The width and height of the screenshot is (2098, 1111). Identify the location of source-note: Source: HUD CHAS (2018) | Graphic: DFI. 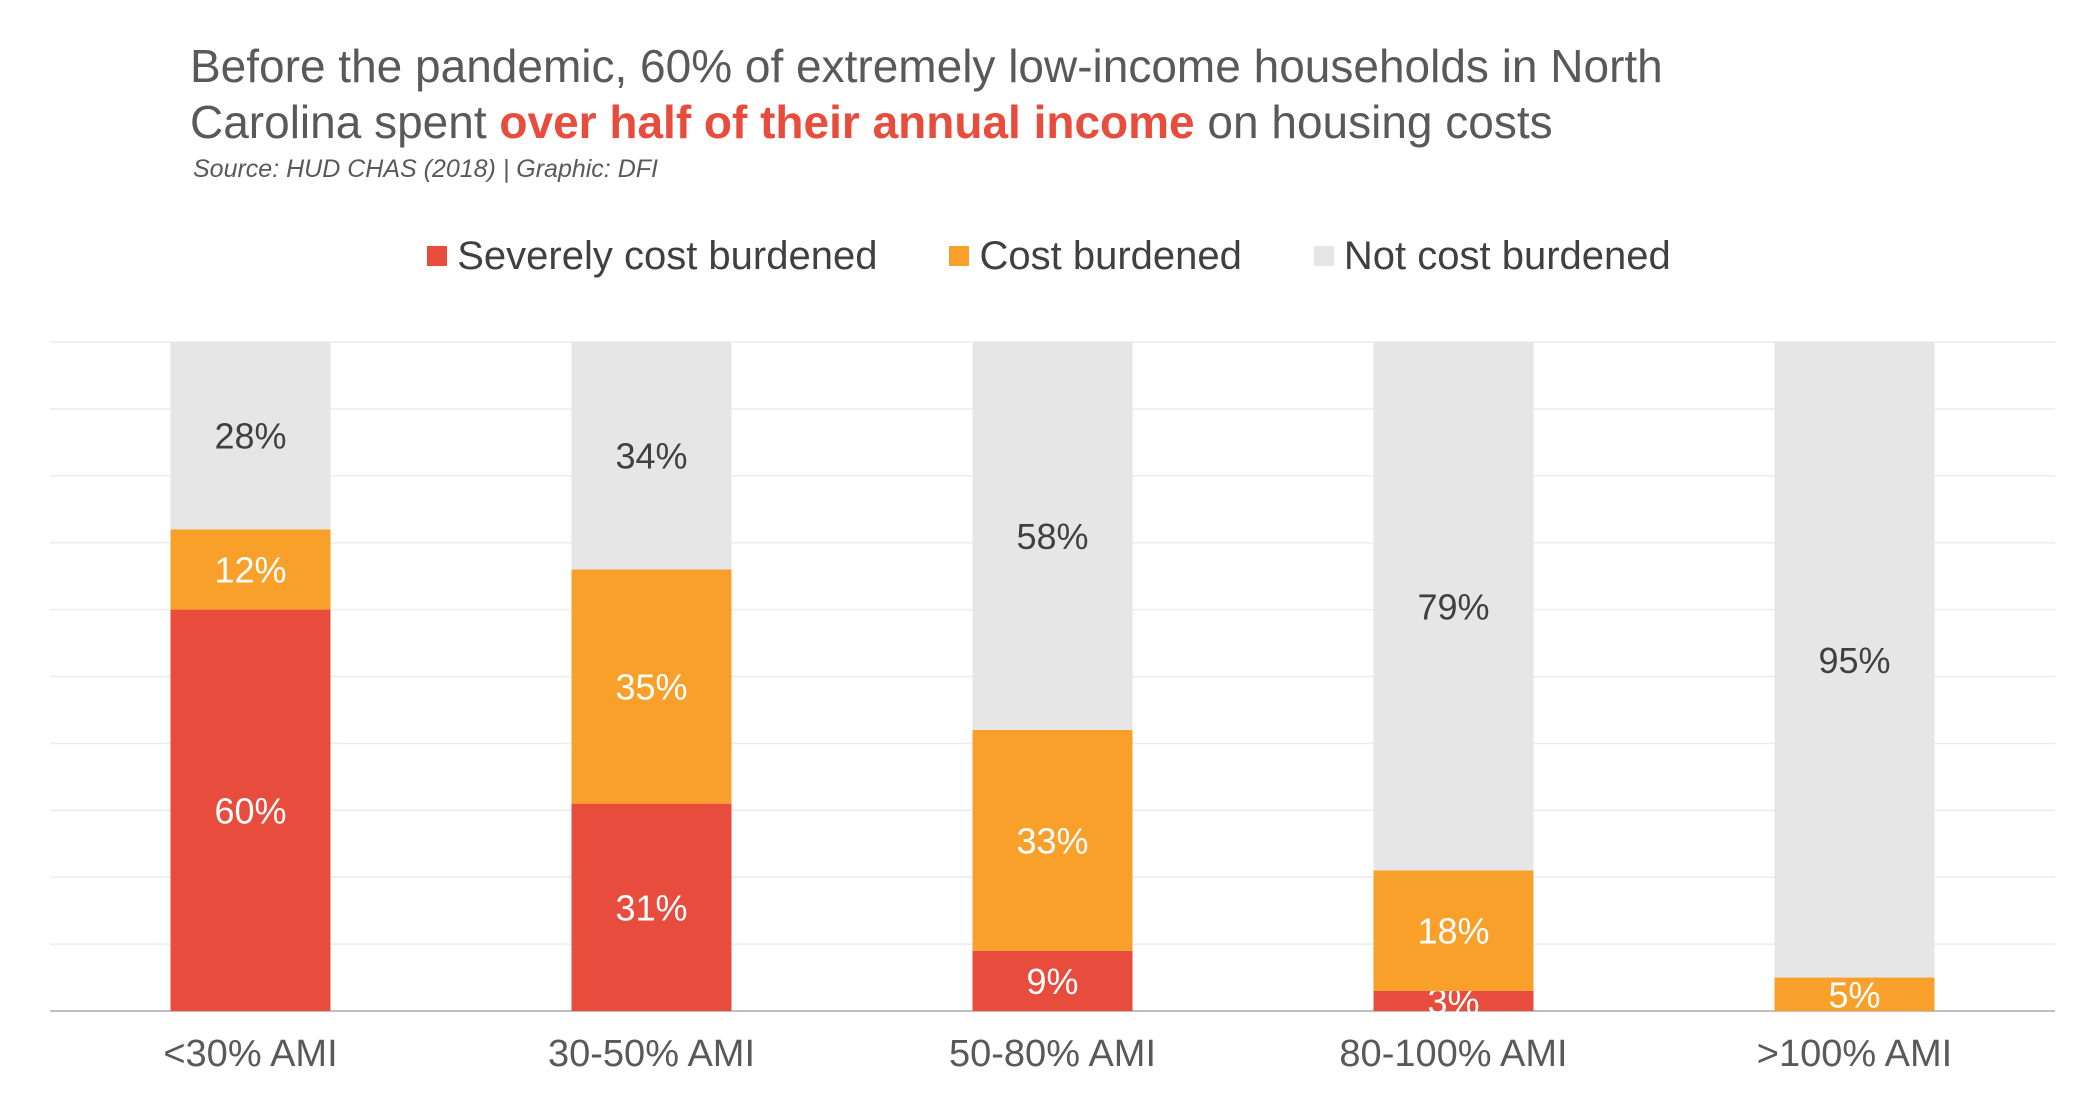
(425, 169).